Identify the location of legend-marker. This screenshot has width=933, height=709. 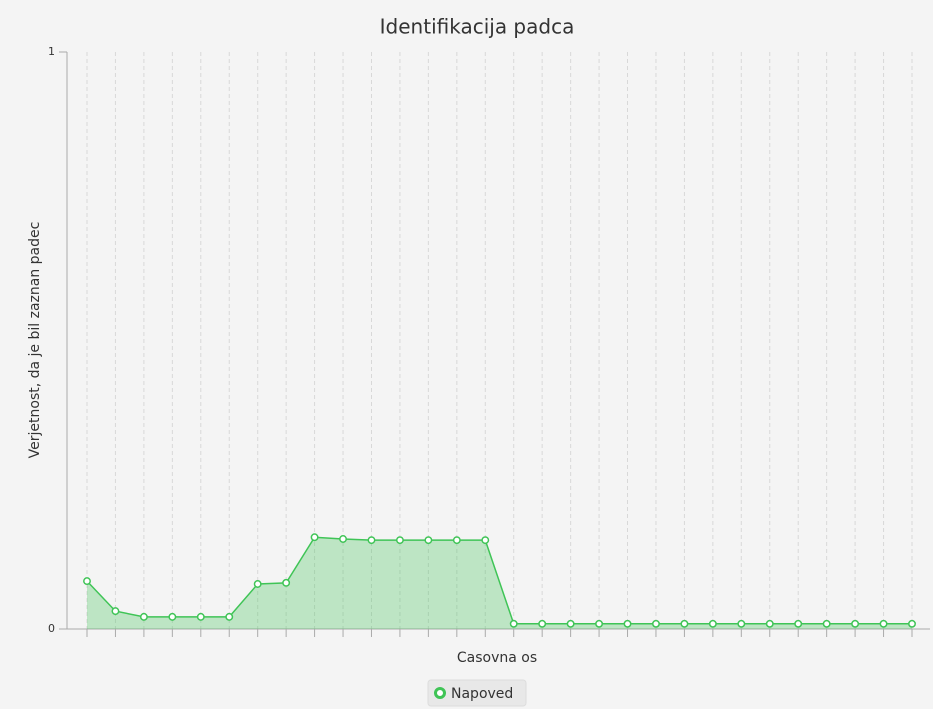
(440, 693).